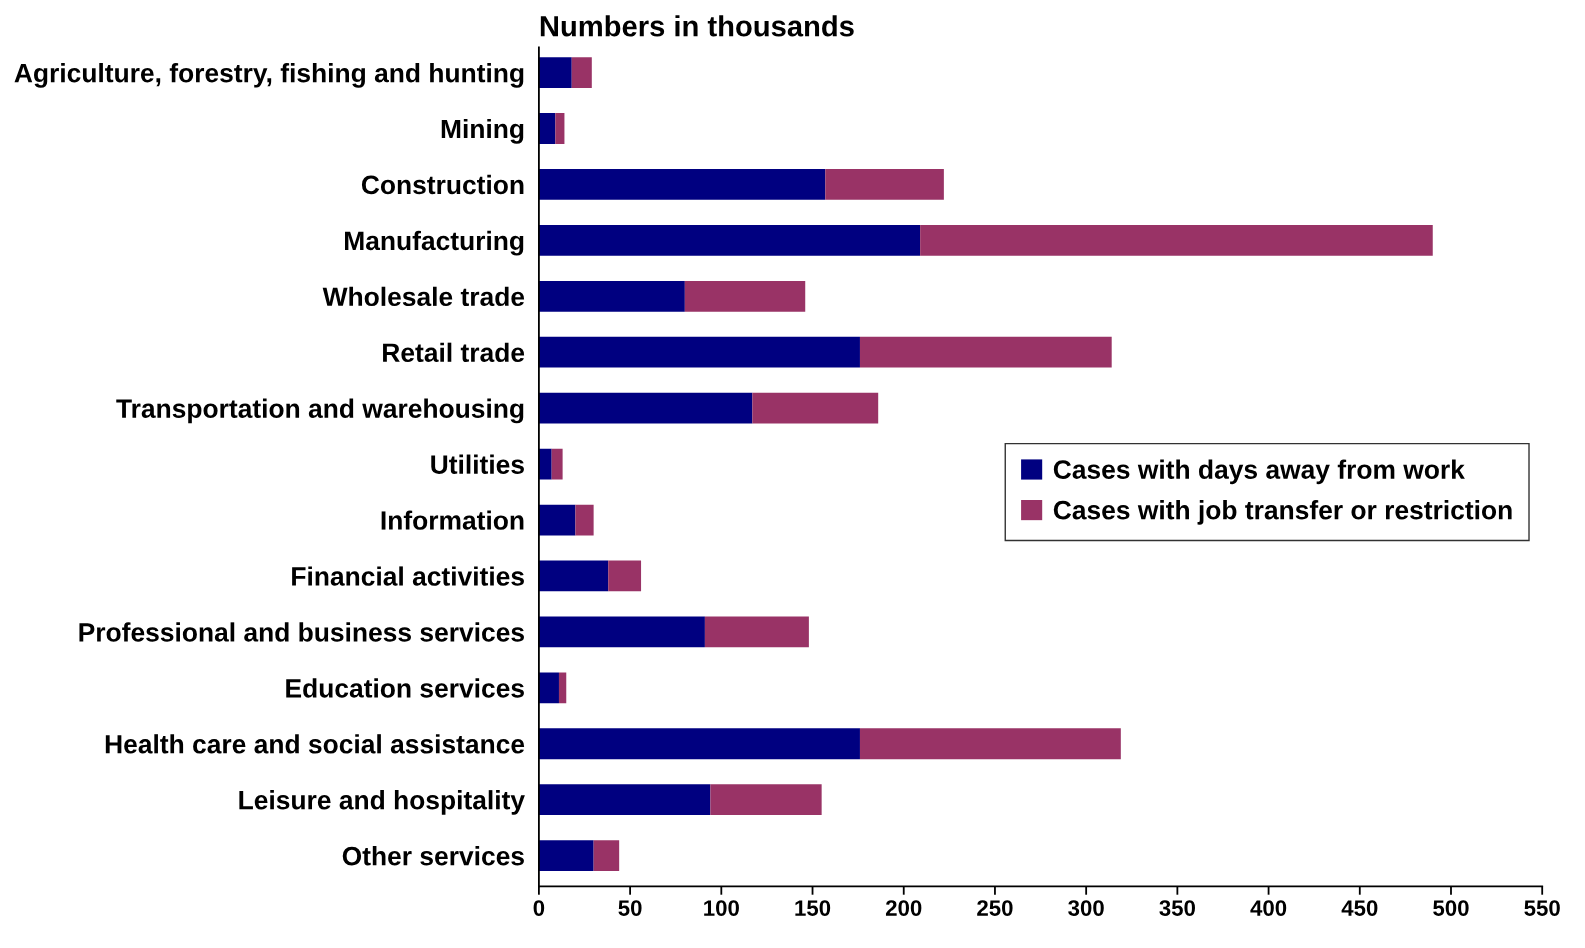 The image size is (1585, 948). What do you see at coordinates (1259, 472) in the screenshot?
I see `legend-label: Cases with days away from work` at bounding box center [1259, 472].